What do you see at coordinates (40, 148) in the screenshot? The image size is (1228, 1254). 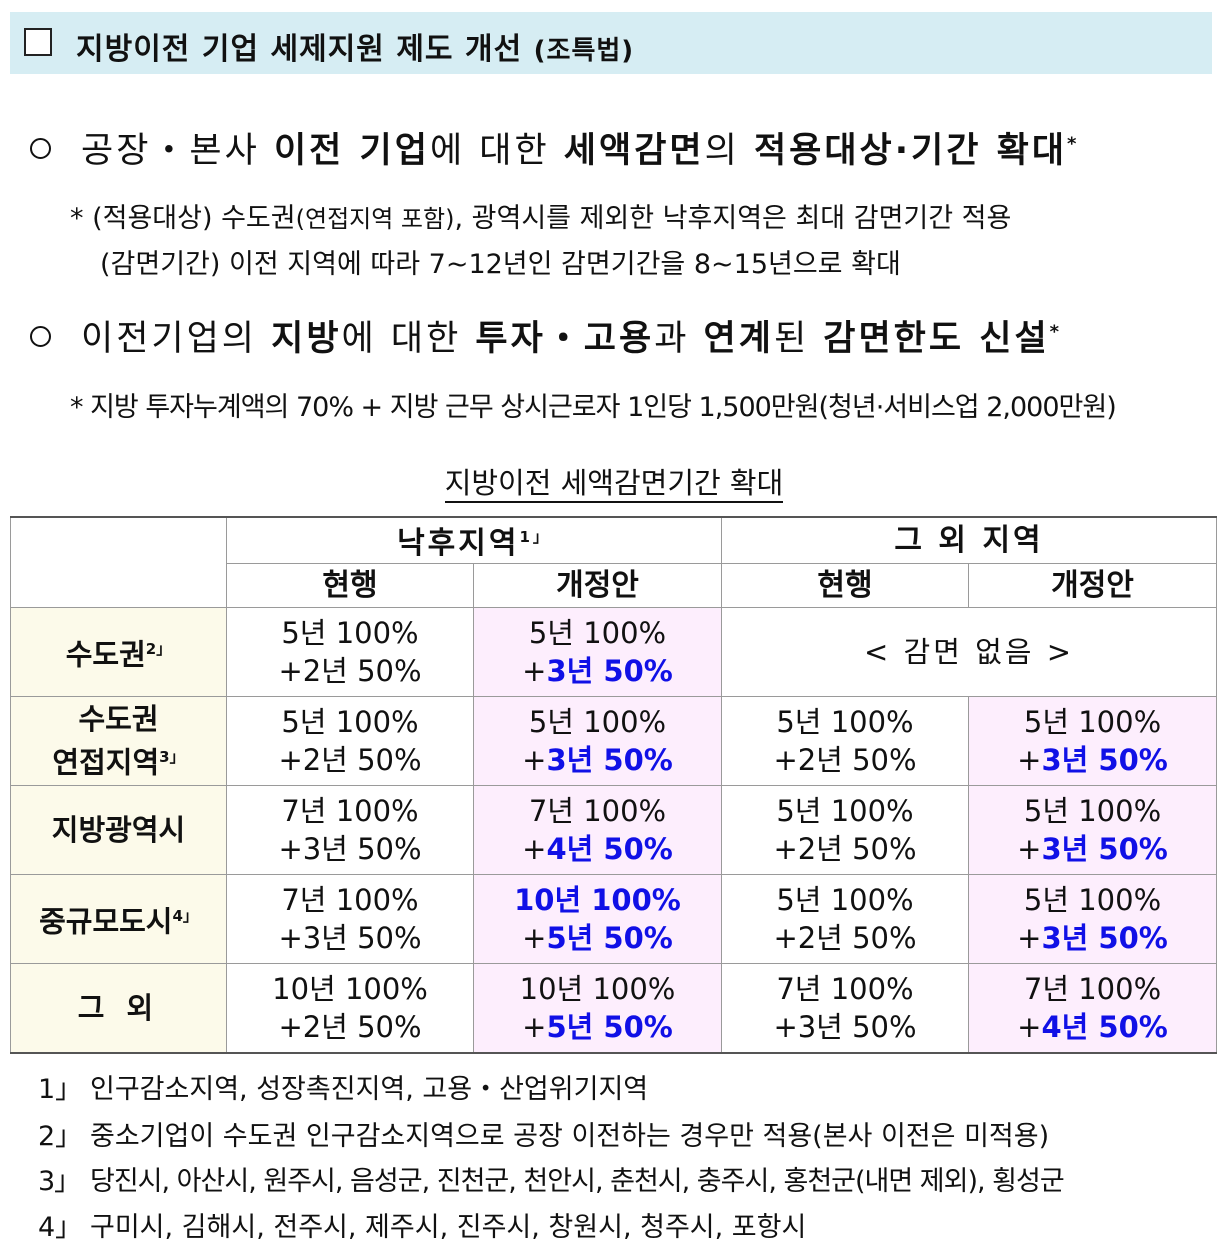 I see `circle-bullet-icon` at bounding box center [40, 148].